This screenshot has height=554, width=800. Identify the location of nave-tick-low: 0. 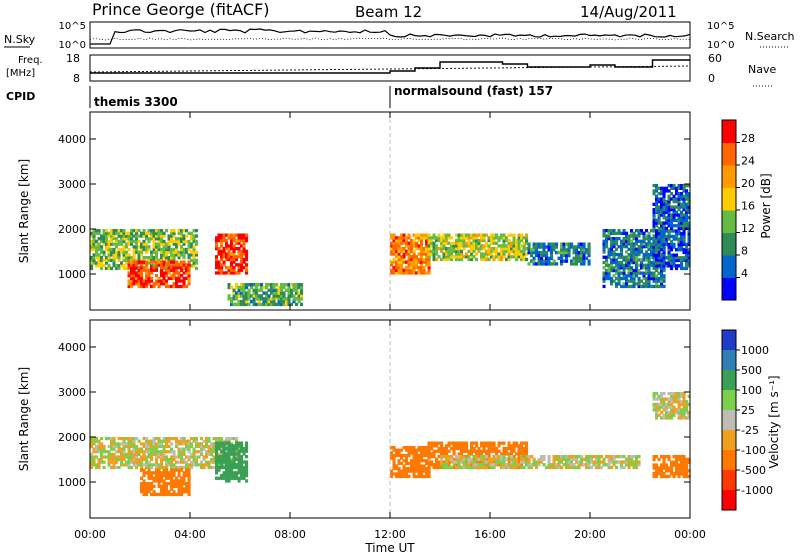
(711, 78).